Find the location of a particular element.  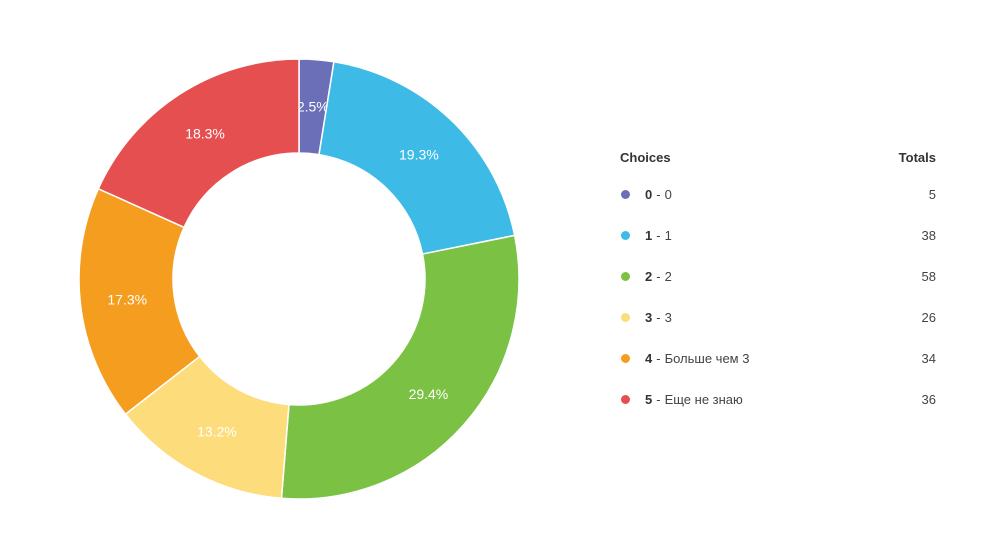

legend-item-code: 5 is located at coordinates (649, 399).